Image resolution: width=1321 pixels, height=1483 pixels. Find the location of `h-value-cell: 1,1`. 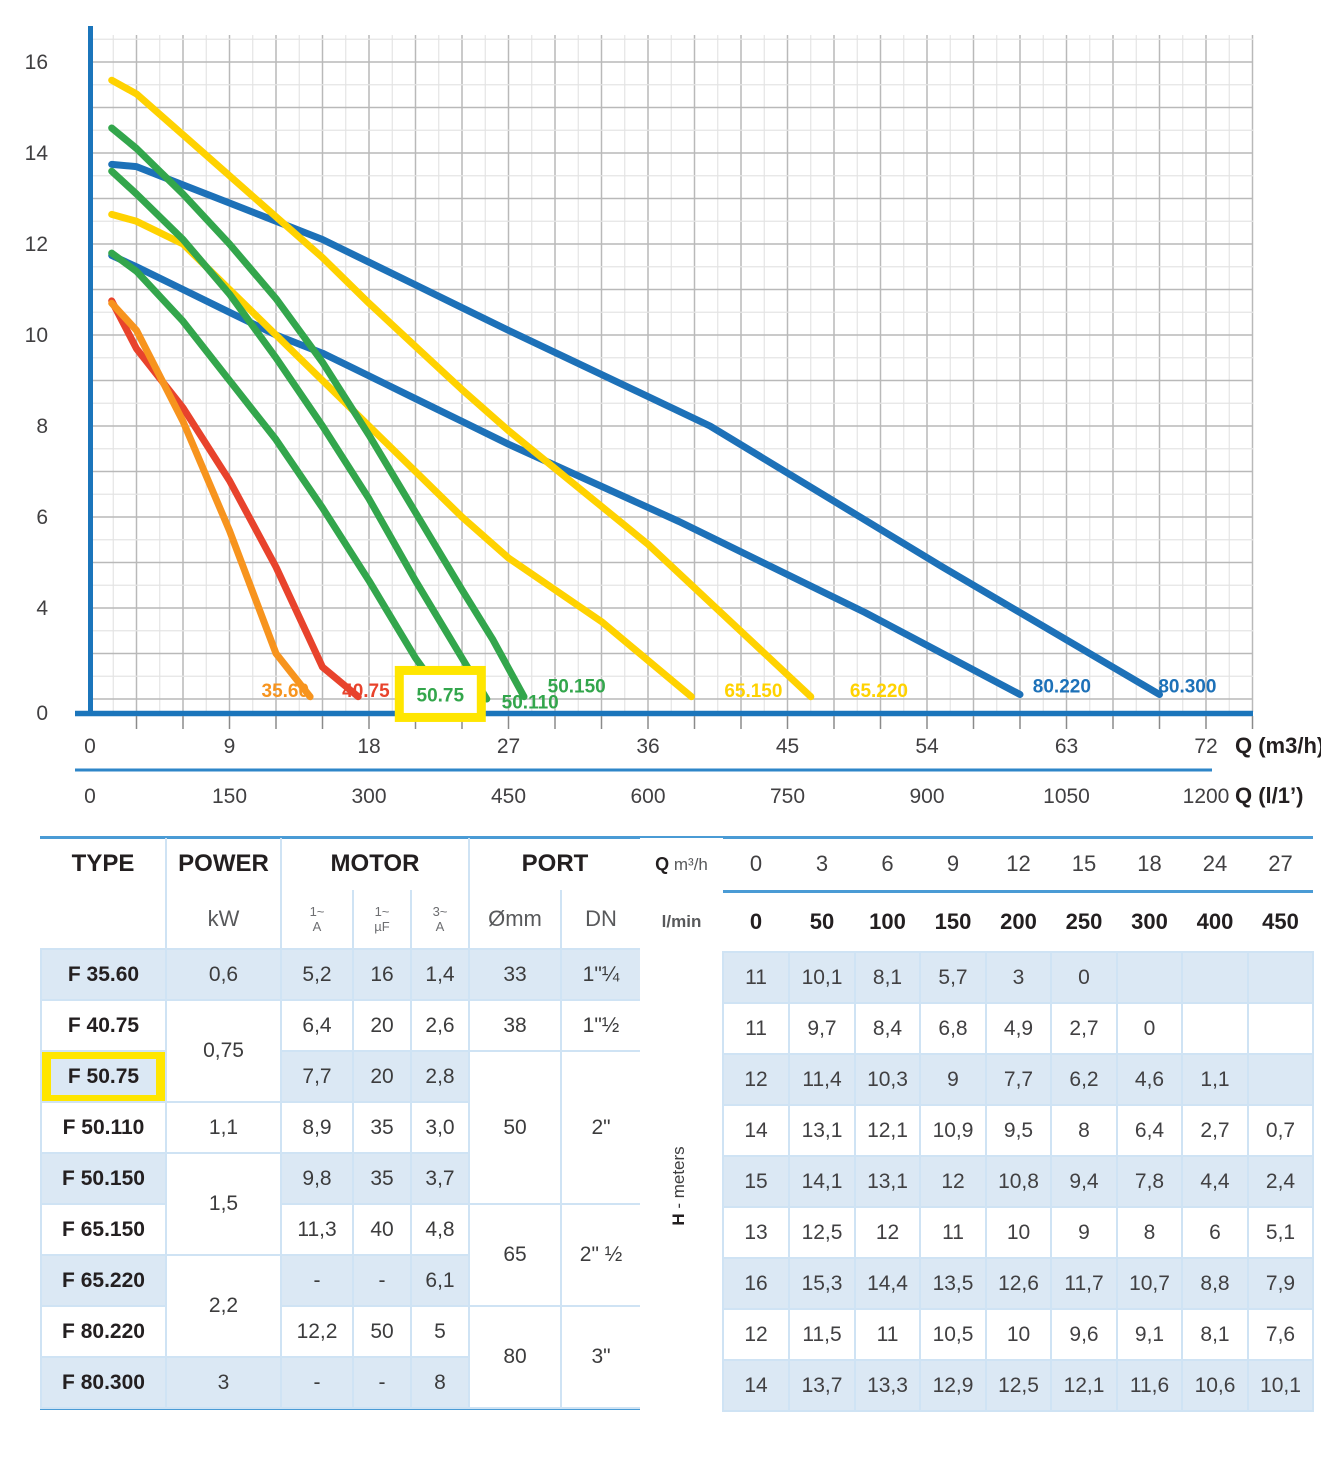

h-value-cell: 1,1 is located at coordinates (1215, 1079).